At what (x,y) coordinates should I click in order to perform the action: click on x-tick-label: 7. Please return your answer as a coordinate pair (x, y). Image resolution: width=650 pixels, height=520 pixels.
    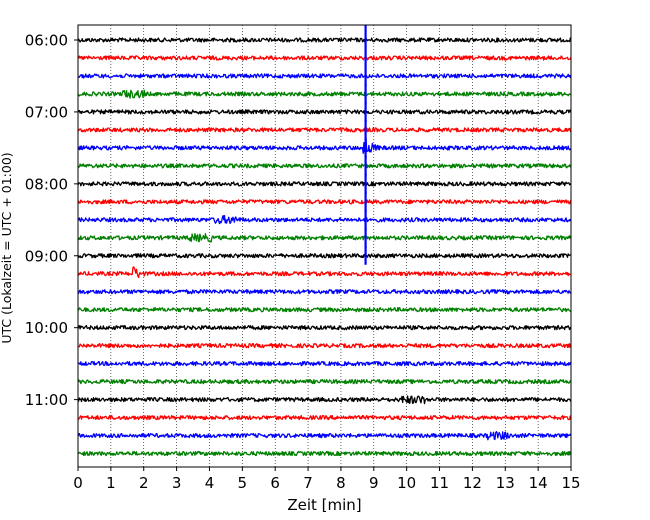
    Looking at the image, I should click on (308, 483).